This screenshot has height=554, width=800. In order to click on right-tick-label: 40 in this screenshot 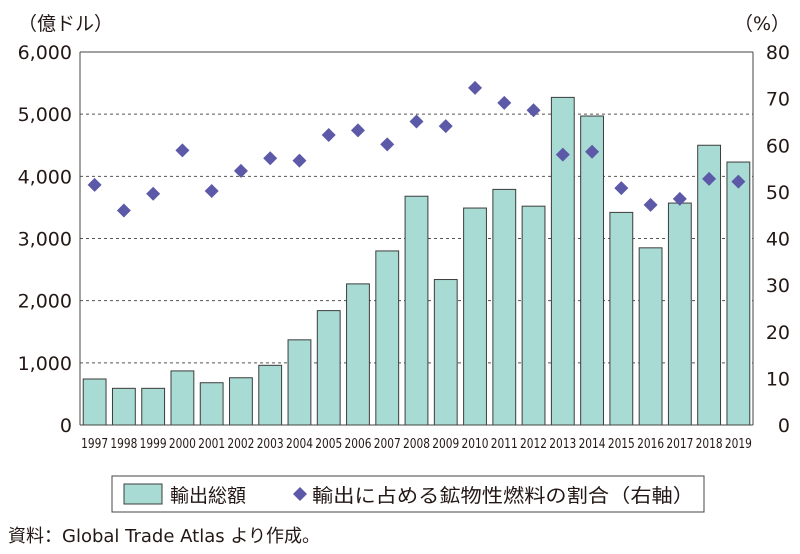, I will do `click(778, 240)`.